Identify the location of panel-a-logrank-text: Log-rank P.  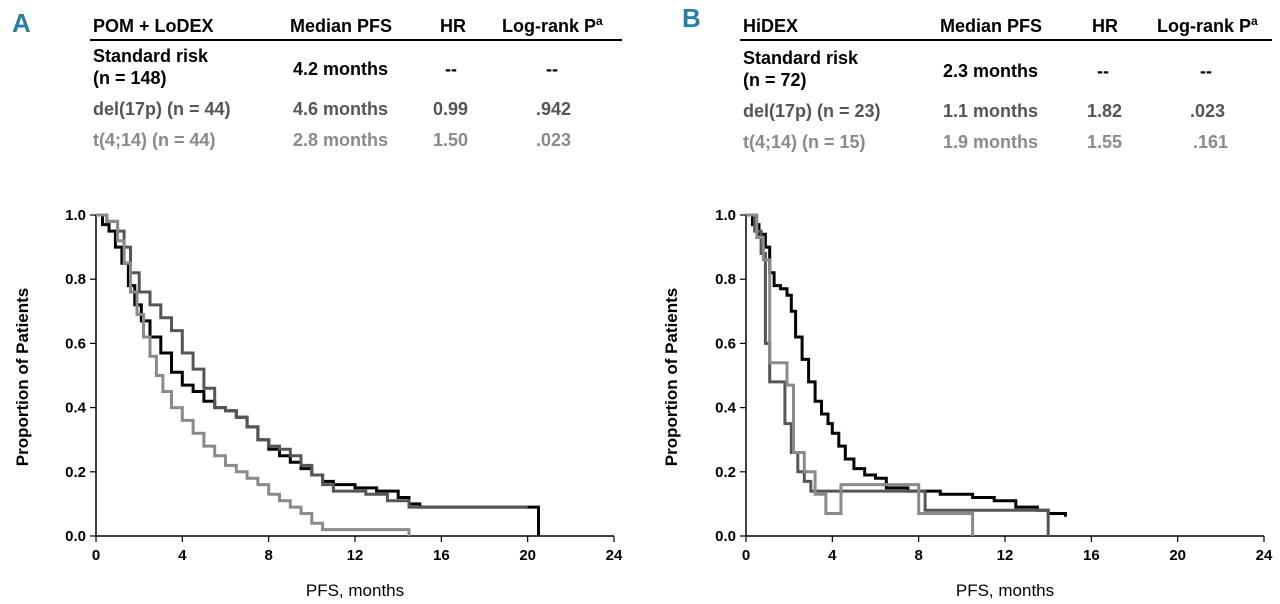
(549, 26).